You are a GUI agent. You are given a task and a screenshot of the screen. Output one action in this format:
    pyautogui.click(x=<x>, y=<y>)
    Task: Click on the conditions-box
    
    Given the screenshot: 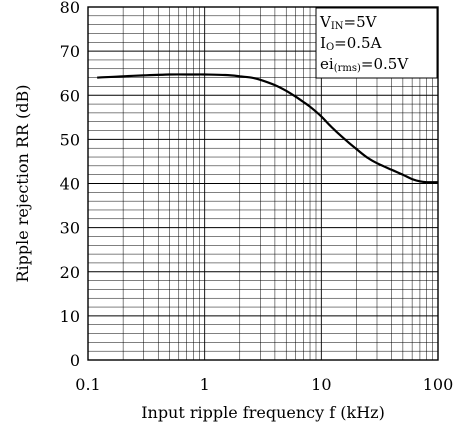 What is the action you would take?
    pyautogui.click(x=376, y=43)
    